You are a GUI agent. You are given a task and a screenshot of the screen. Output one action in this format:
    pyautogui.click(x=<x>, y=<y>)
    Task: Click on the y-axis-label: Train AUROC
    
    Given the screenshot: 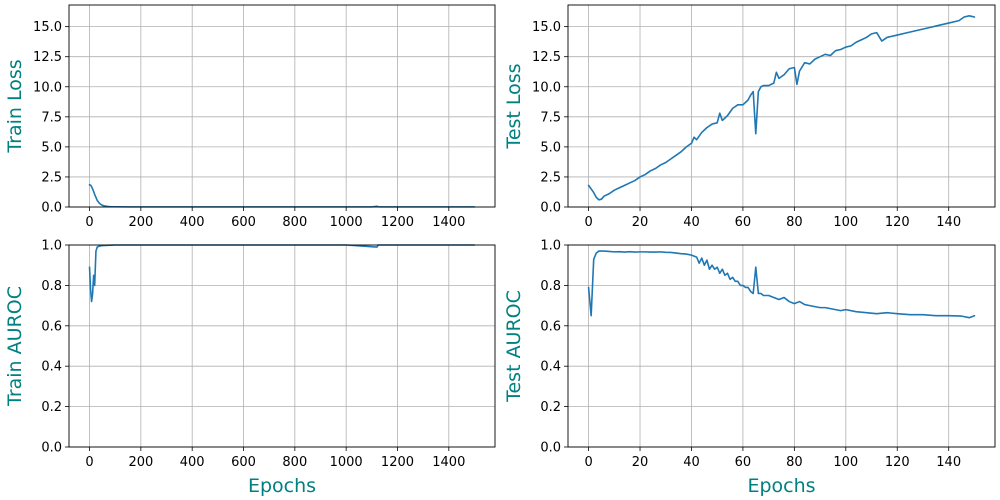 What is the action you would take?
    pyautogui.click(x=15, y=346)
    